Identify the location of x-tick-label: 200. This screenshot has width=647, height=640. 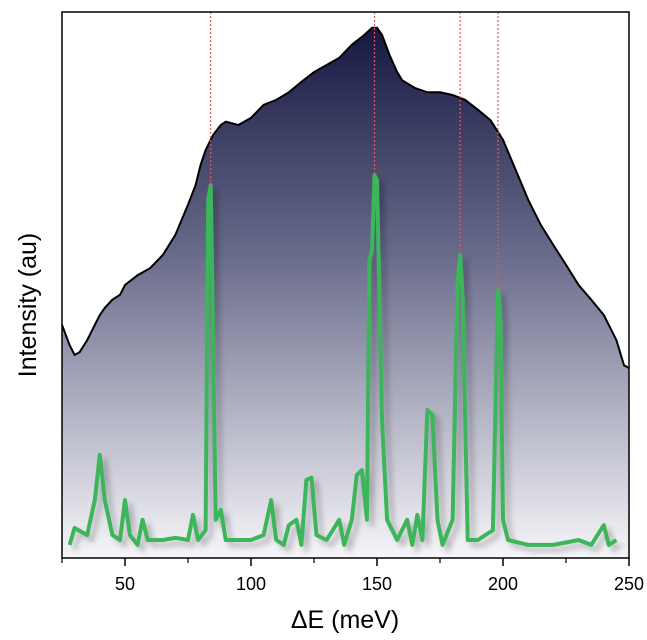
(503, 584).